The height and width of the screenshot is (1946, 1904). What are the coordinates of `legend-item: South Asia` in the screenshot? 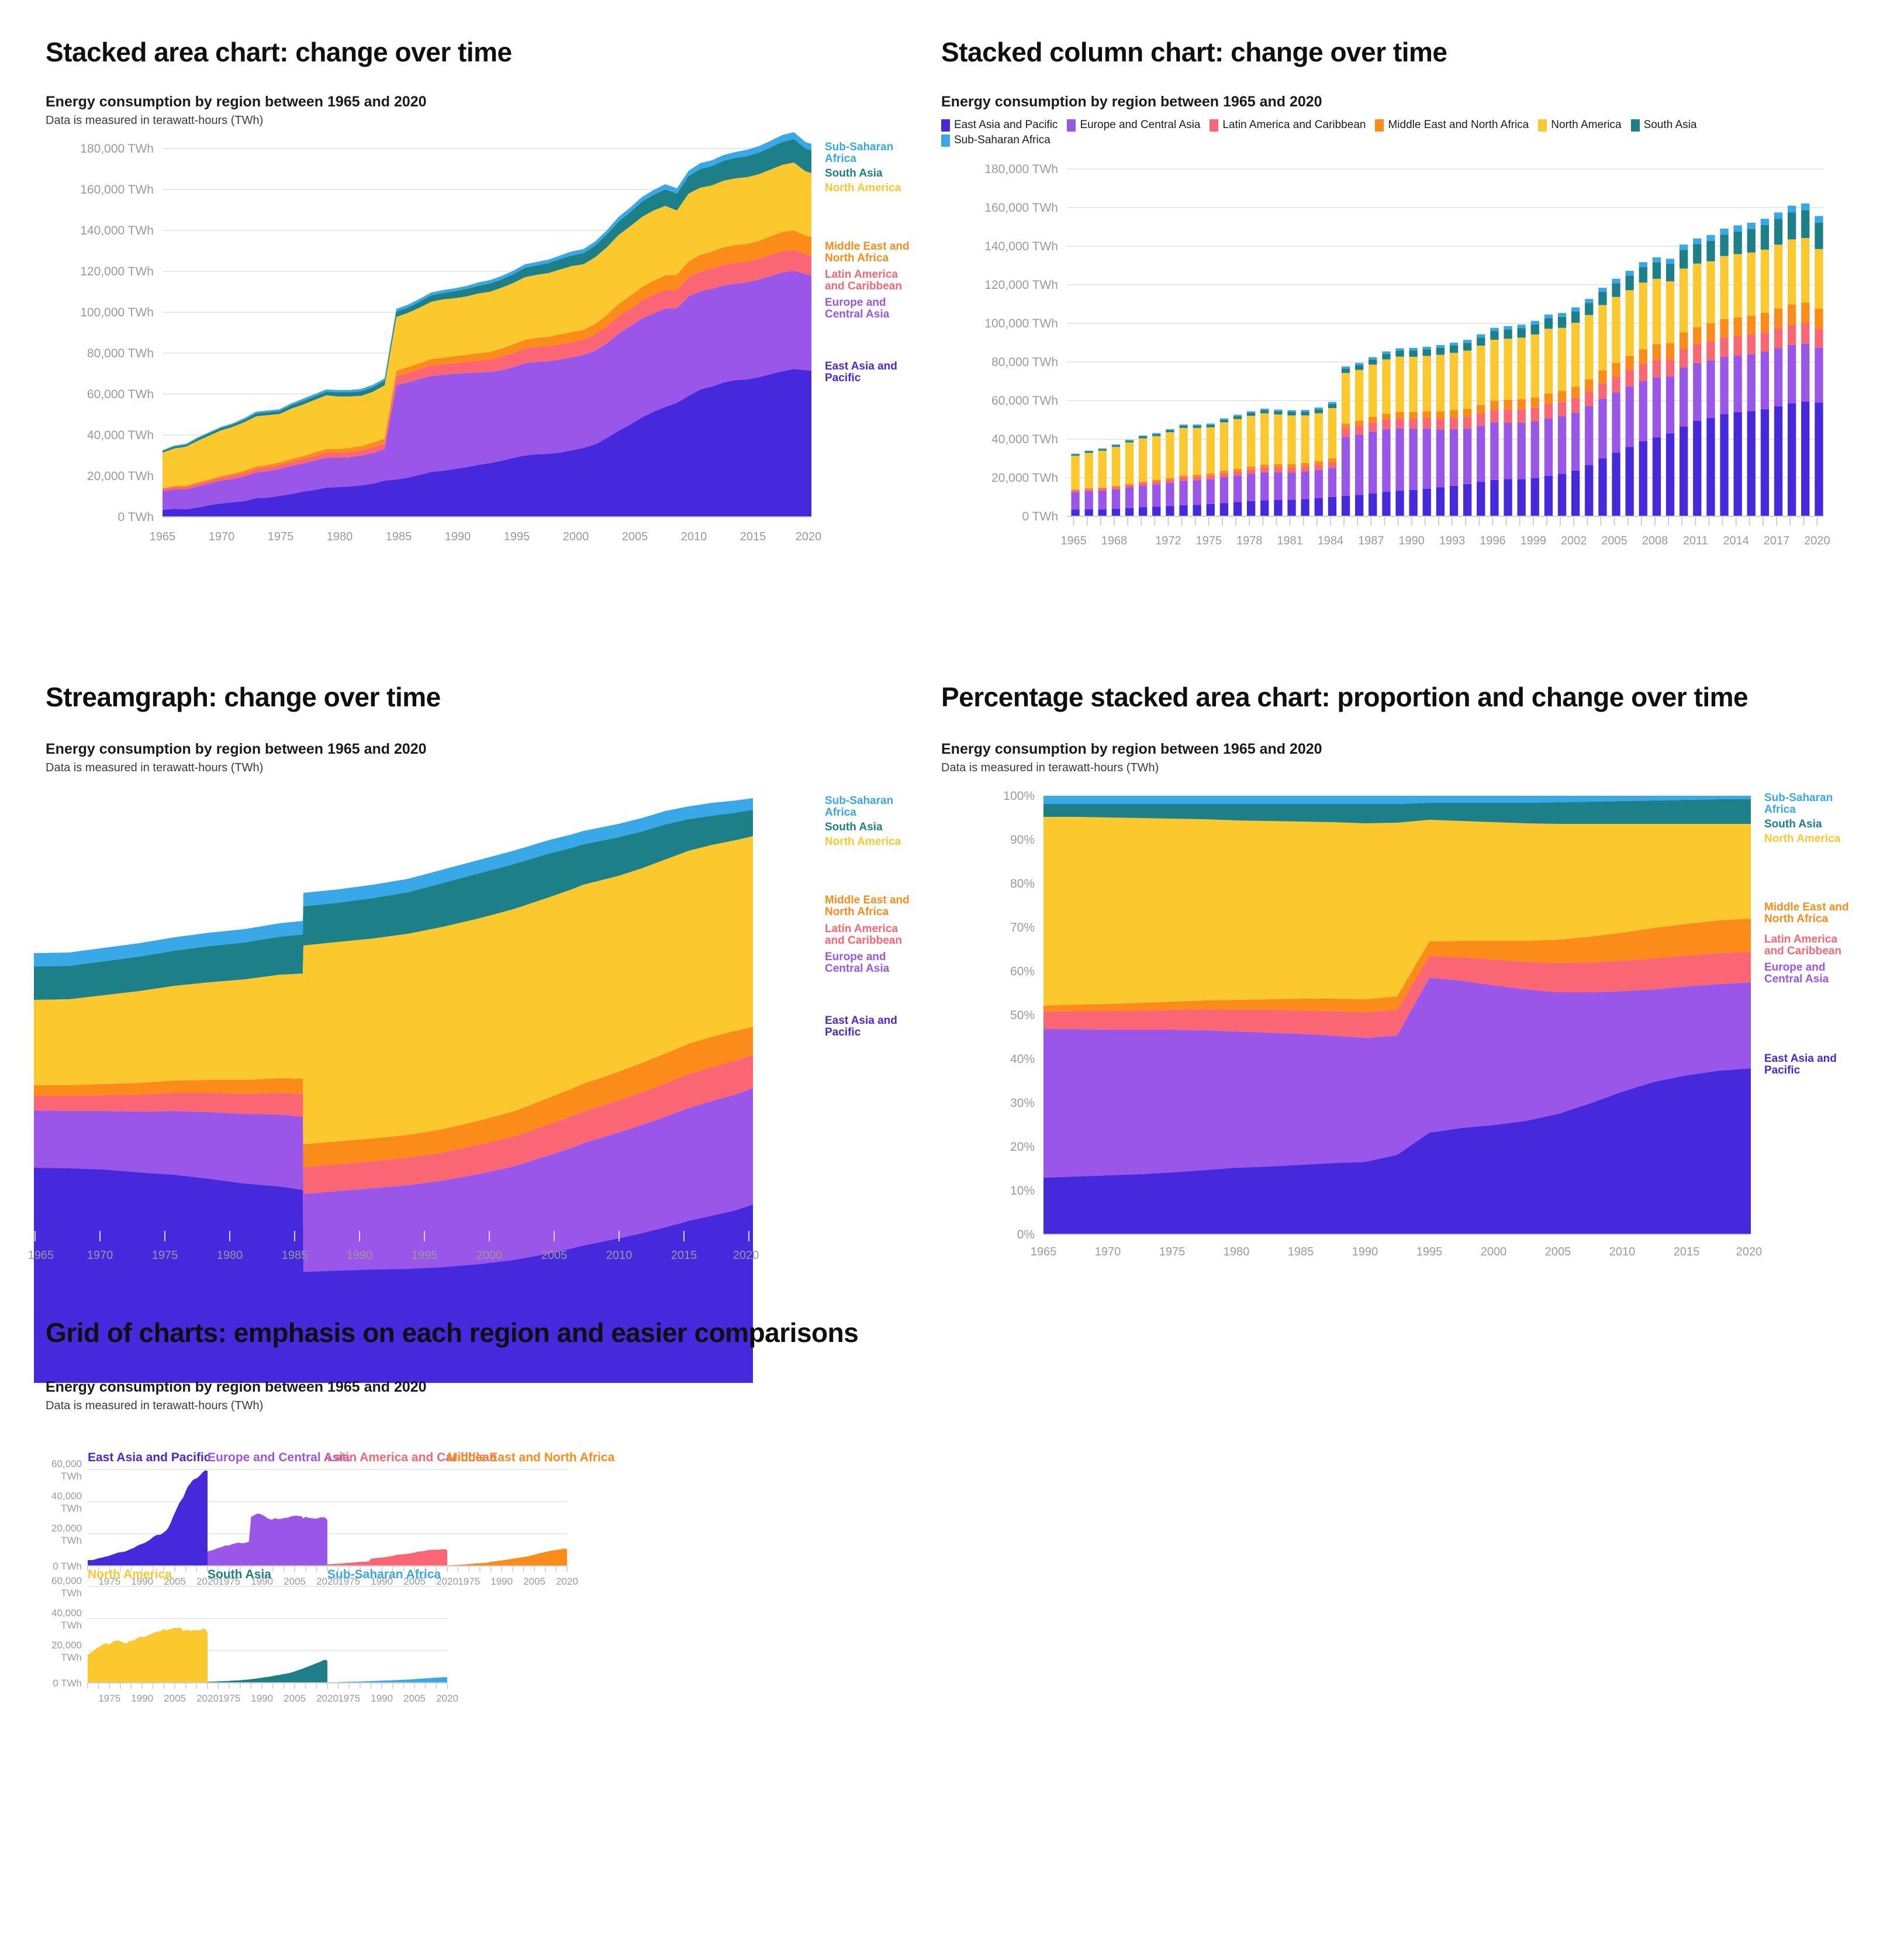 It's located at (1663, 125).